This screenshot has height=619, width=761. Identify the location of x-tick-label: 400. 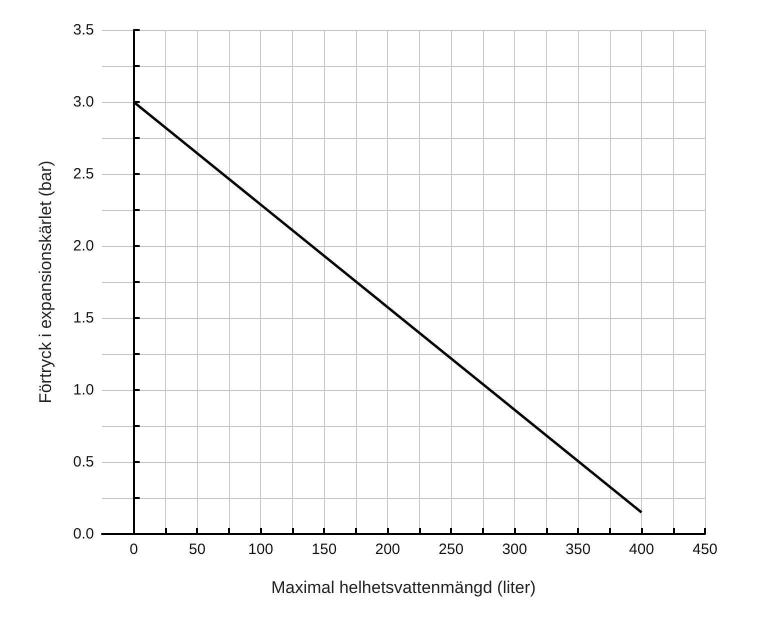
(641, 549).